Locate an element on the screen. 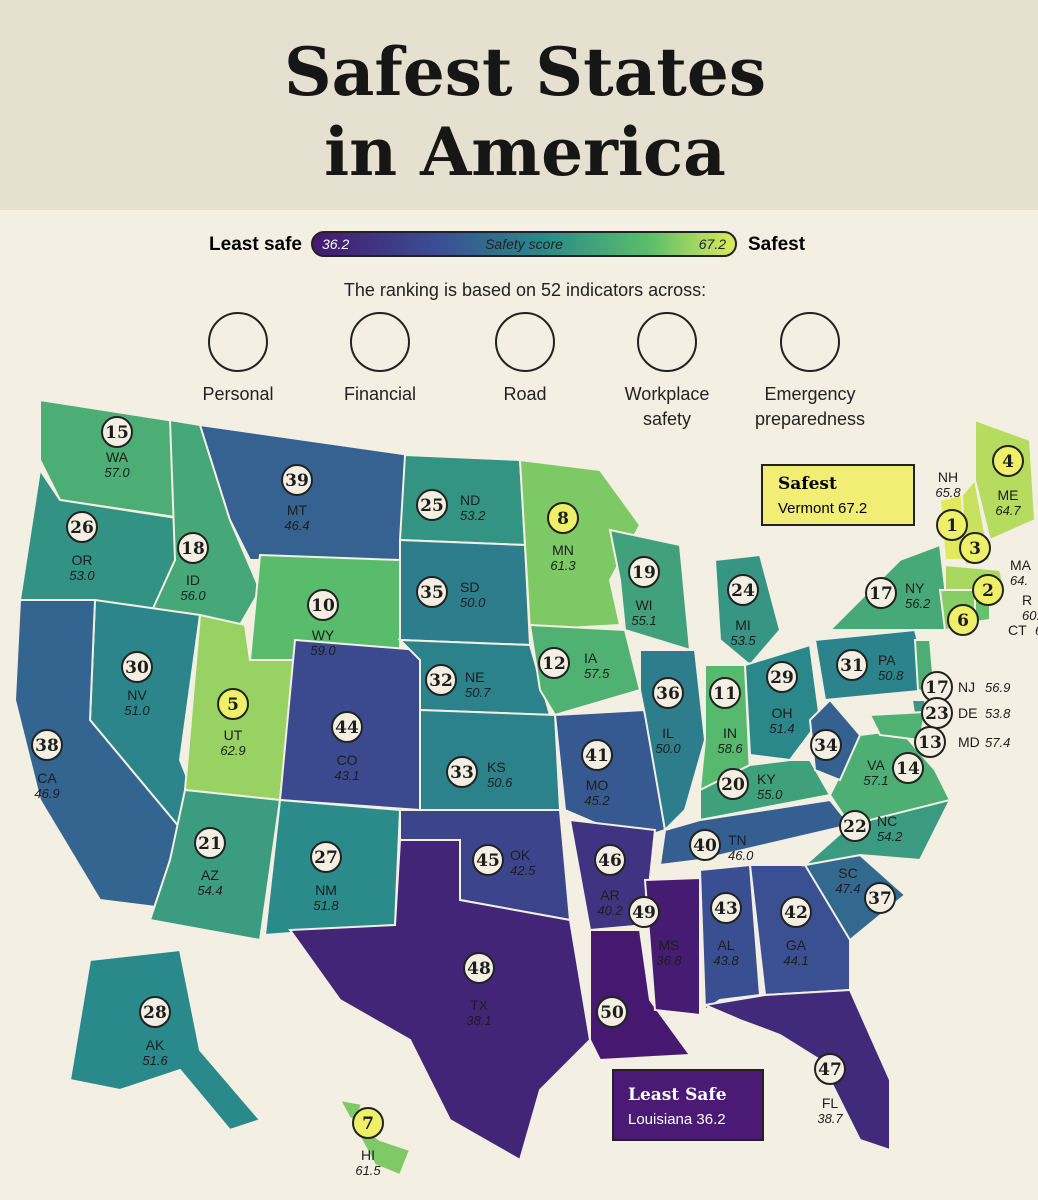  indicator-label: Emergency is located at coordinates (809, 394).